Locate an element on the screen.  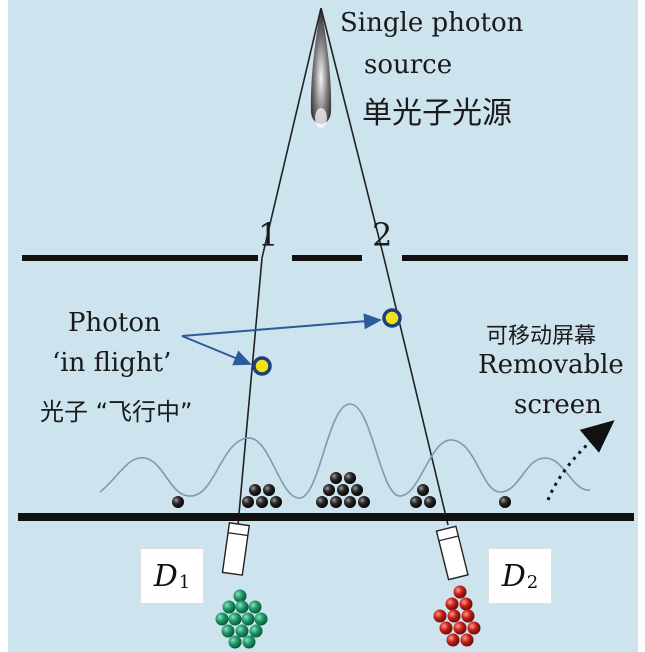
detector-2-hits is located at coordinates (457, 616).